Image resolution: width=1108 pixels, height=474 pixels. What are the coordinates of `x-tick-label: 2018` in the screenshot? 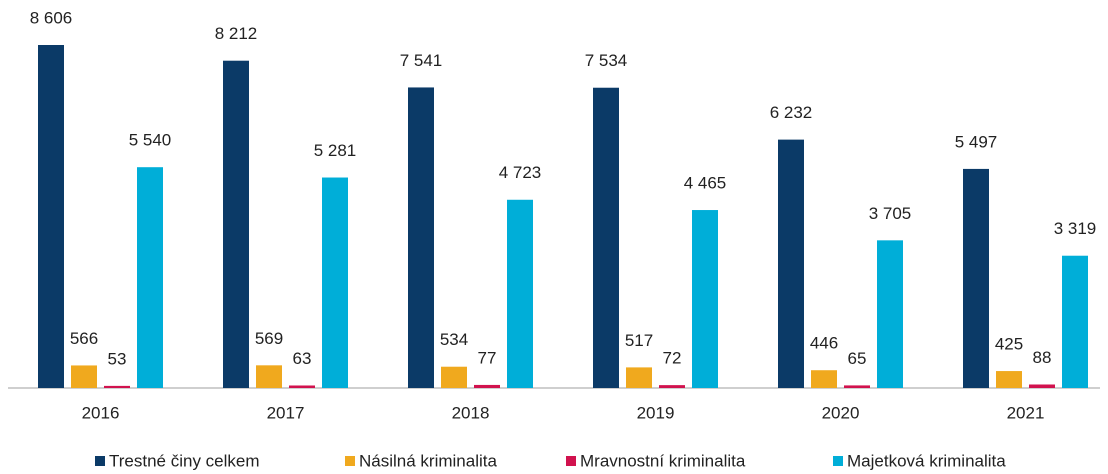 It's located at (471, 412).